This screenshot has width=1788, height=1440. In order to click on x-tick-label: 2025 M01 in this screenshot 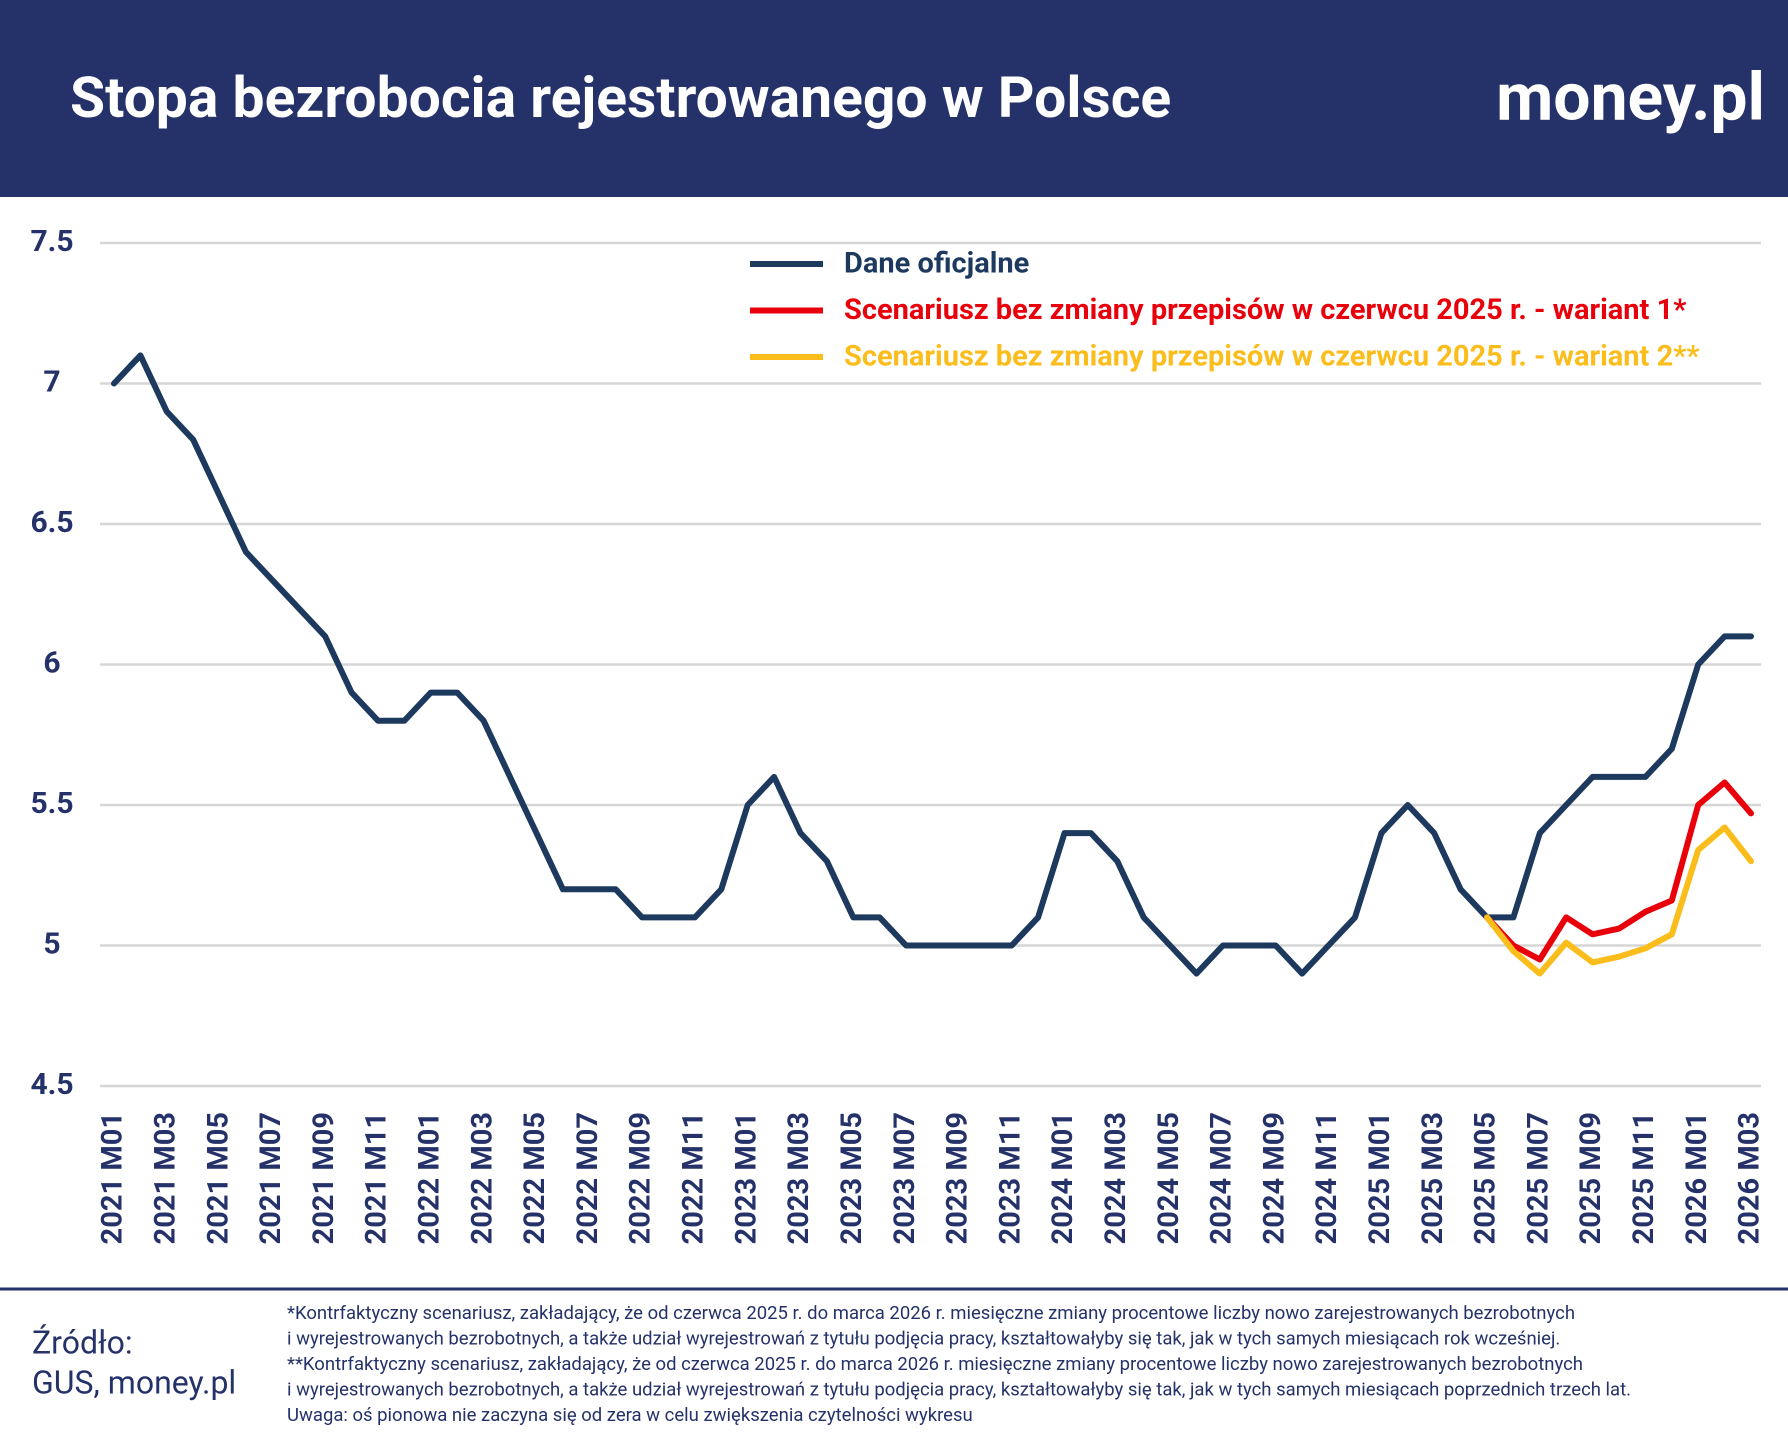, I will do `click(1380, 1178)`.